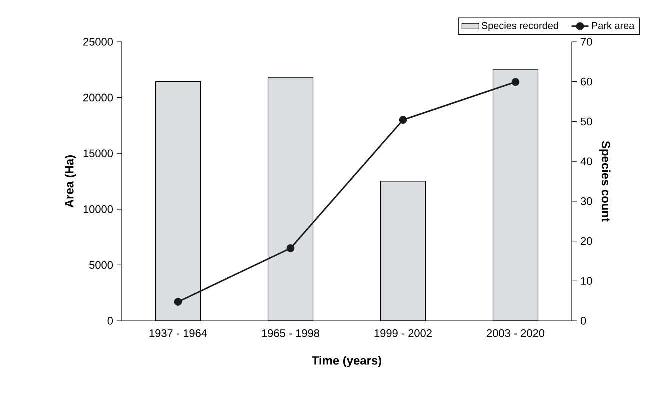 This screenshot has height=401, width=648. Describe the element at coordinates (516, 334) in the screenshot. I see `x-tick-label: 2003 - 2020` at that location.